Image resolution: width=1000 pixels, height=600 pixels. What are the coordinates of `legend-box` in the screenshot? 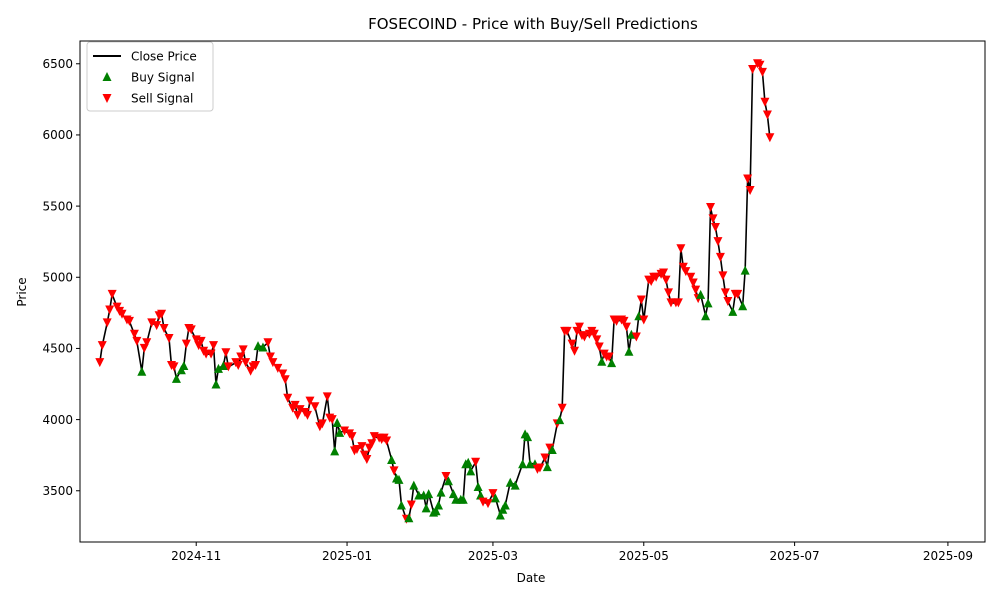 It's located at (150, 76).